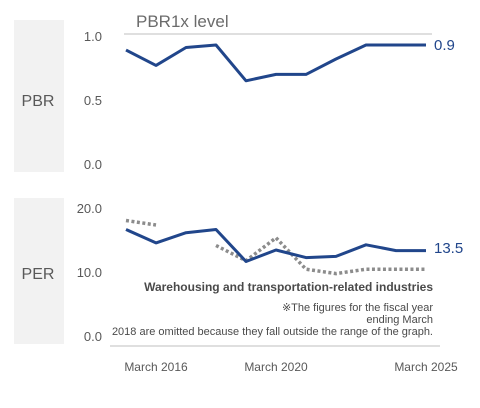 The width and height of the screenshot is (480, 408). Describe the element at coordinates (93, 100) in the screenshot. I see `pbr-y-tick-mid: 0.5` at that location.